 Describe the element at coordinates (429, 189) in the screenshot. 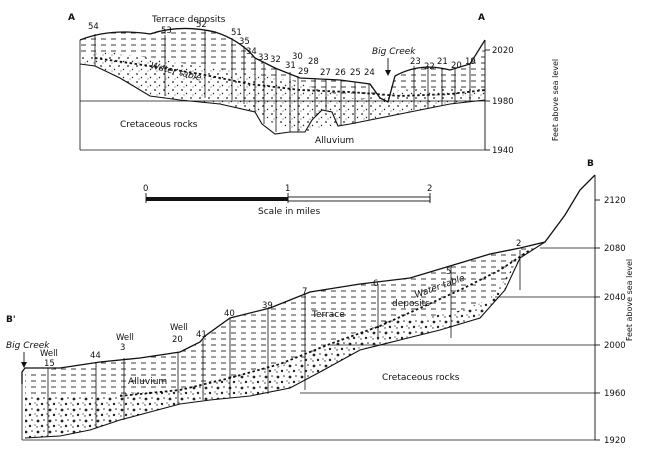

I see `scale-bar-tick-label: 2` at that location.